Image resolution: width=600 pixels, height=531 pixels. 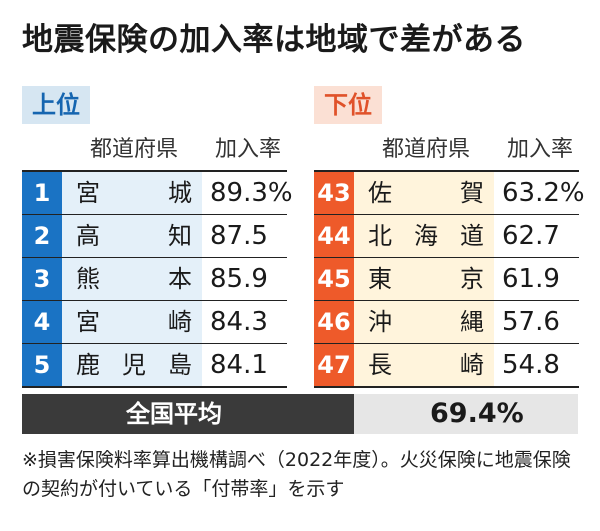 I want to click on prefecture-name: 鹿児島, so click(x=134, y=365).